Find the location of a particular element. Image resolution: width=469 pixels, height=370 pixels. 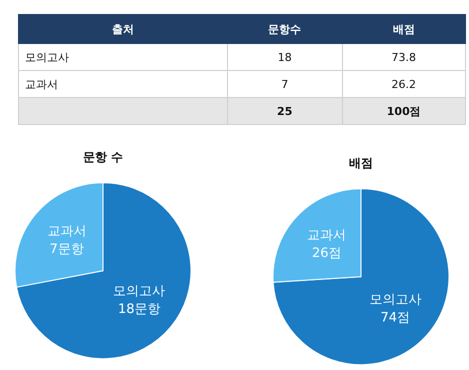

text: 교과서 is located at coordinates (123, 84).